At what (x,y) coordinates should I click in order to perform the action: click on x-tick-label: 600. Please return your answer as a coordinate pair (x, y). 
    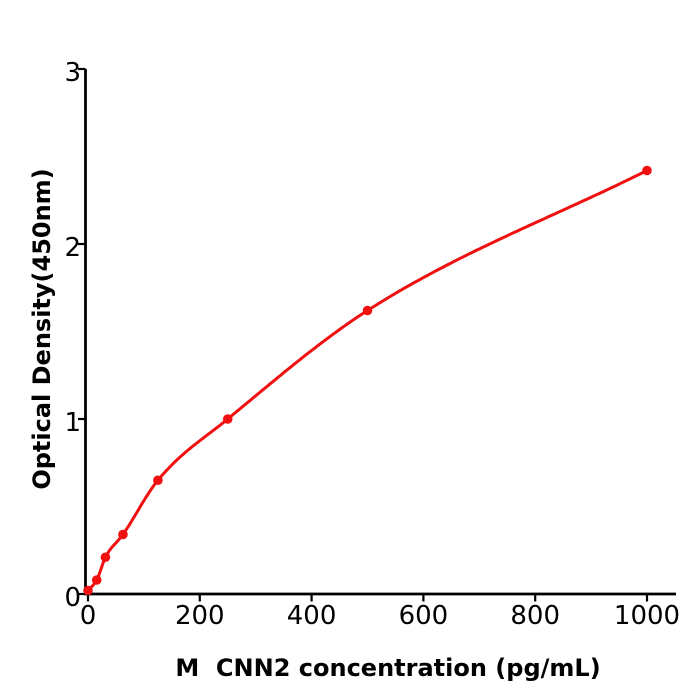
    Looking at the image, I should click on (424, 616).